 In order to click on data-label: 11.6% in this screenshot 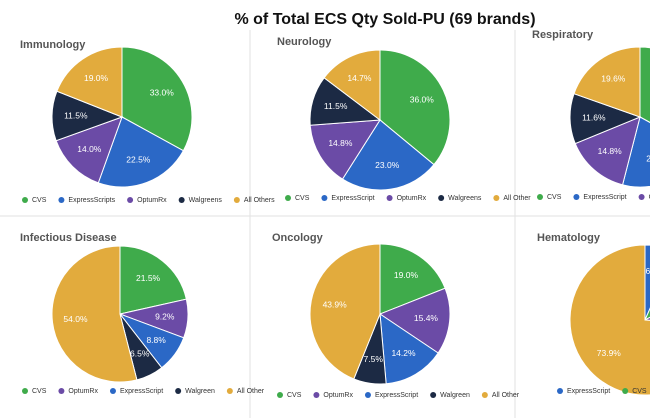, I will do `click(594, 117)`.